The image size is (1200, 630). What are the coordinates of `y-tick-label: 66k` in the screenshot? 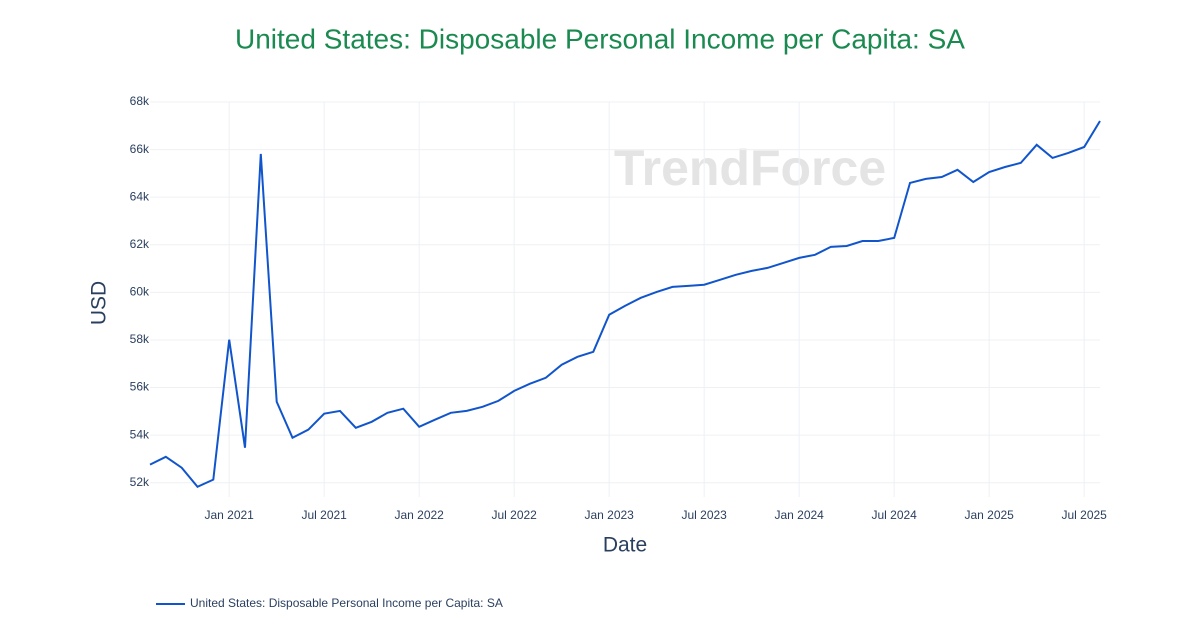 It's located at (140, 149).